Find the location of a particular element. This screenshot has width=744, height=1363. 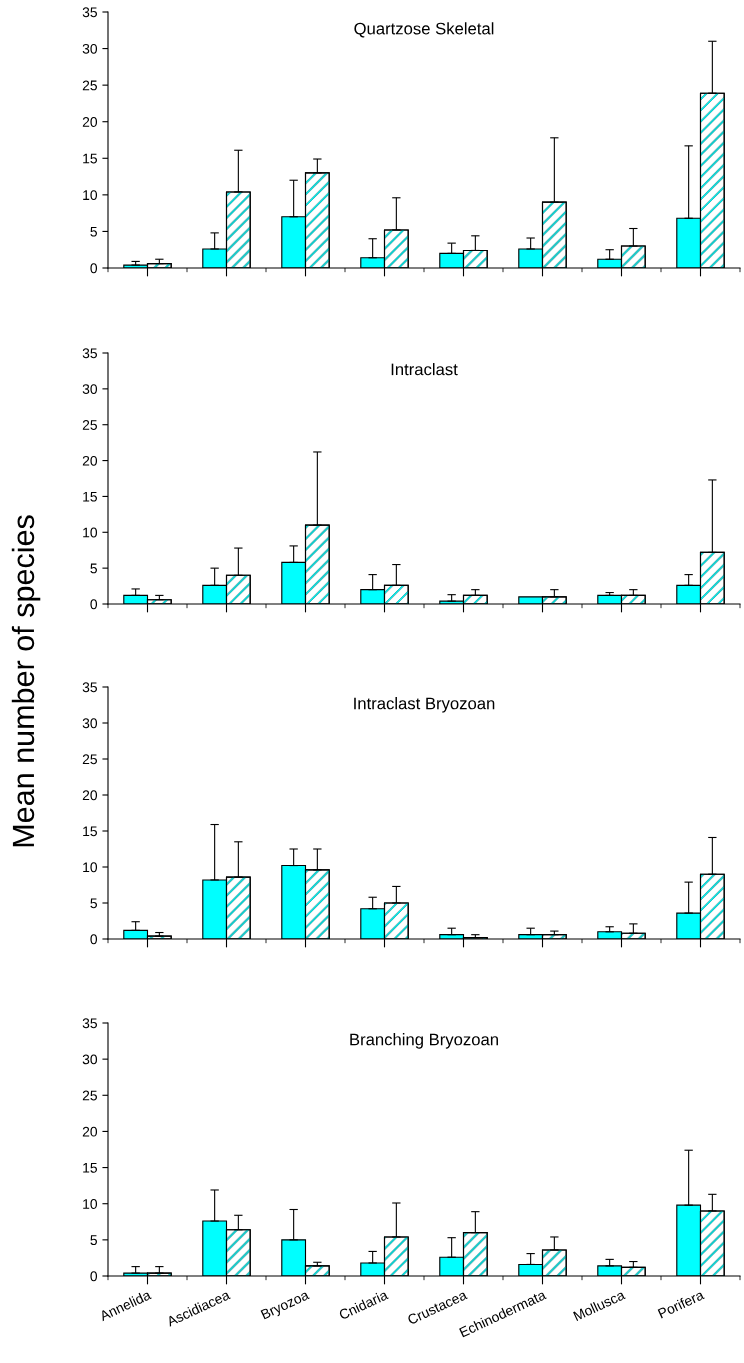

chart-title: Intraclast is located at coordinates (424, 369).